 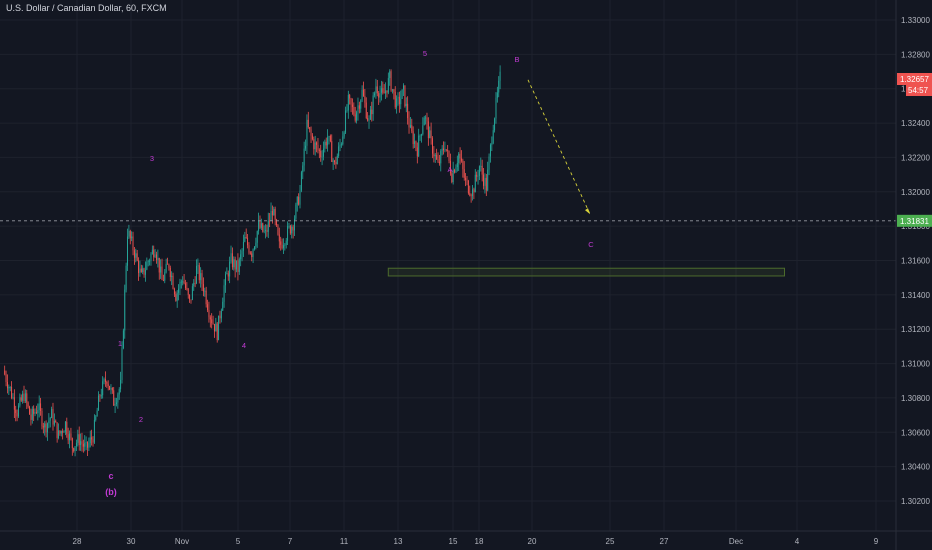 I want to click on wave-label: A, so click(x=449, y=169).